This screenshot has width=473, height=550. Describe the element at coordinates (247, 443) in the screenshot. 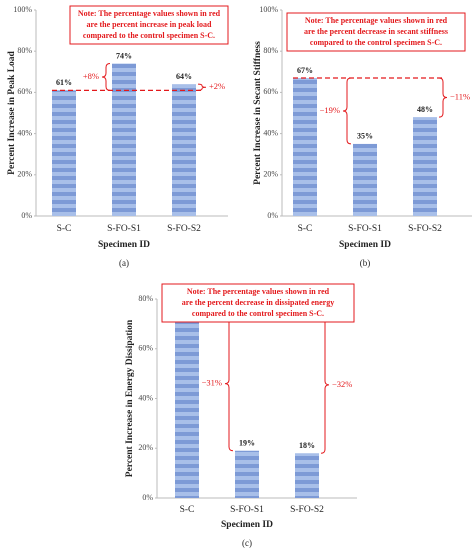

I see `value-label: 19%` at that location.